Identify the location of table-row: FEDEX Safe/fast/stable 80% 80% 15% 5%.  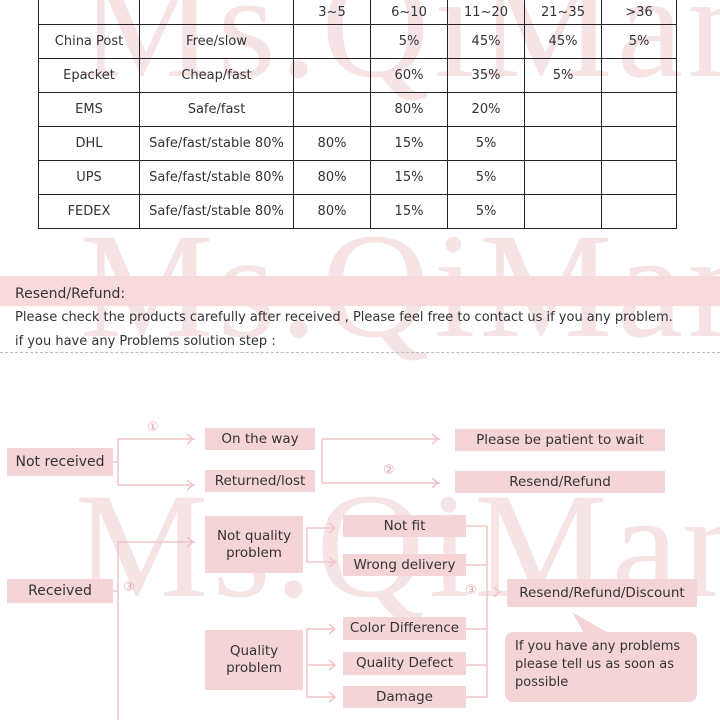
(357, 211).